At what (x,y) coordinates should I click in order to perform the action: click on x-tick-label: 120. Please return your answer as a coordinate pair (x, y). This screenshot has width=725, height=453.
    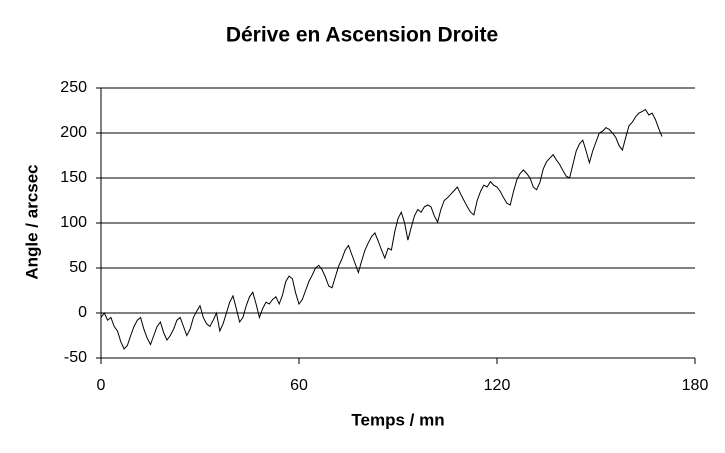
    Looking at the image, I should click on (497, 385).